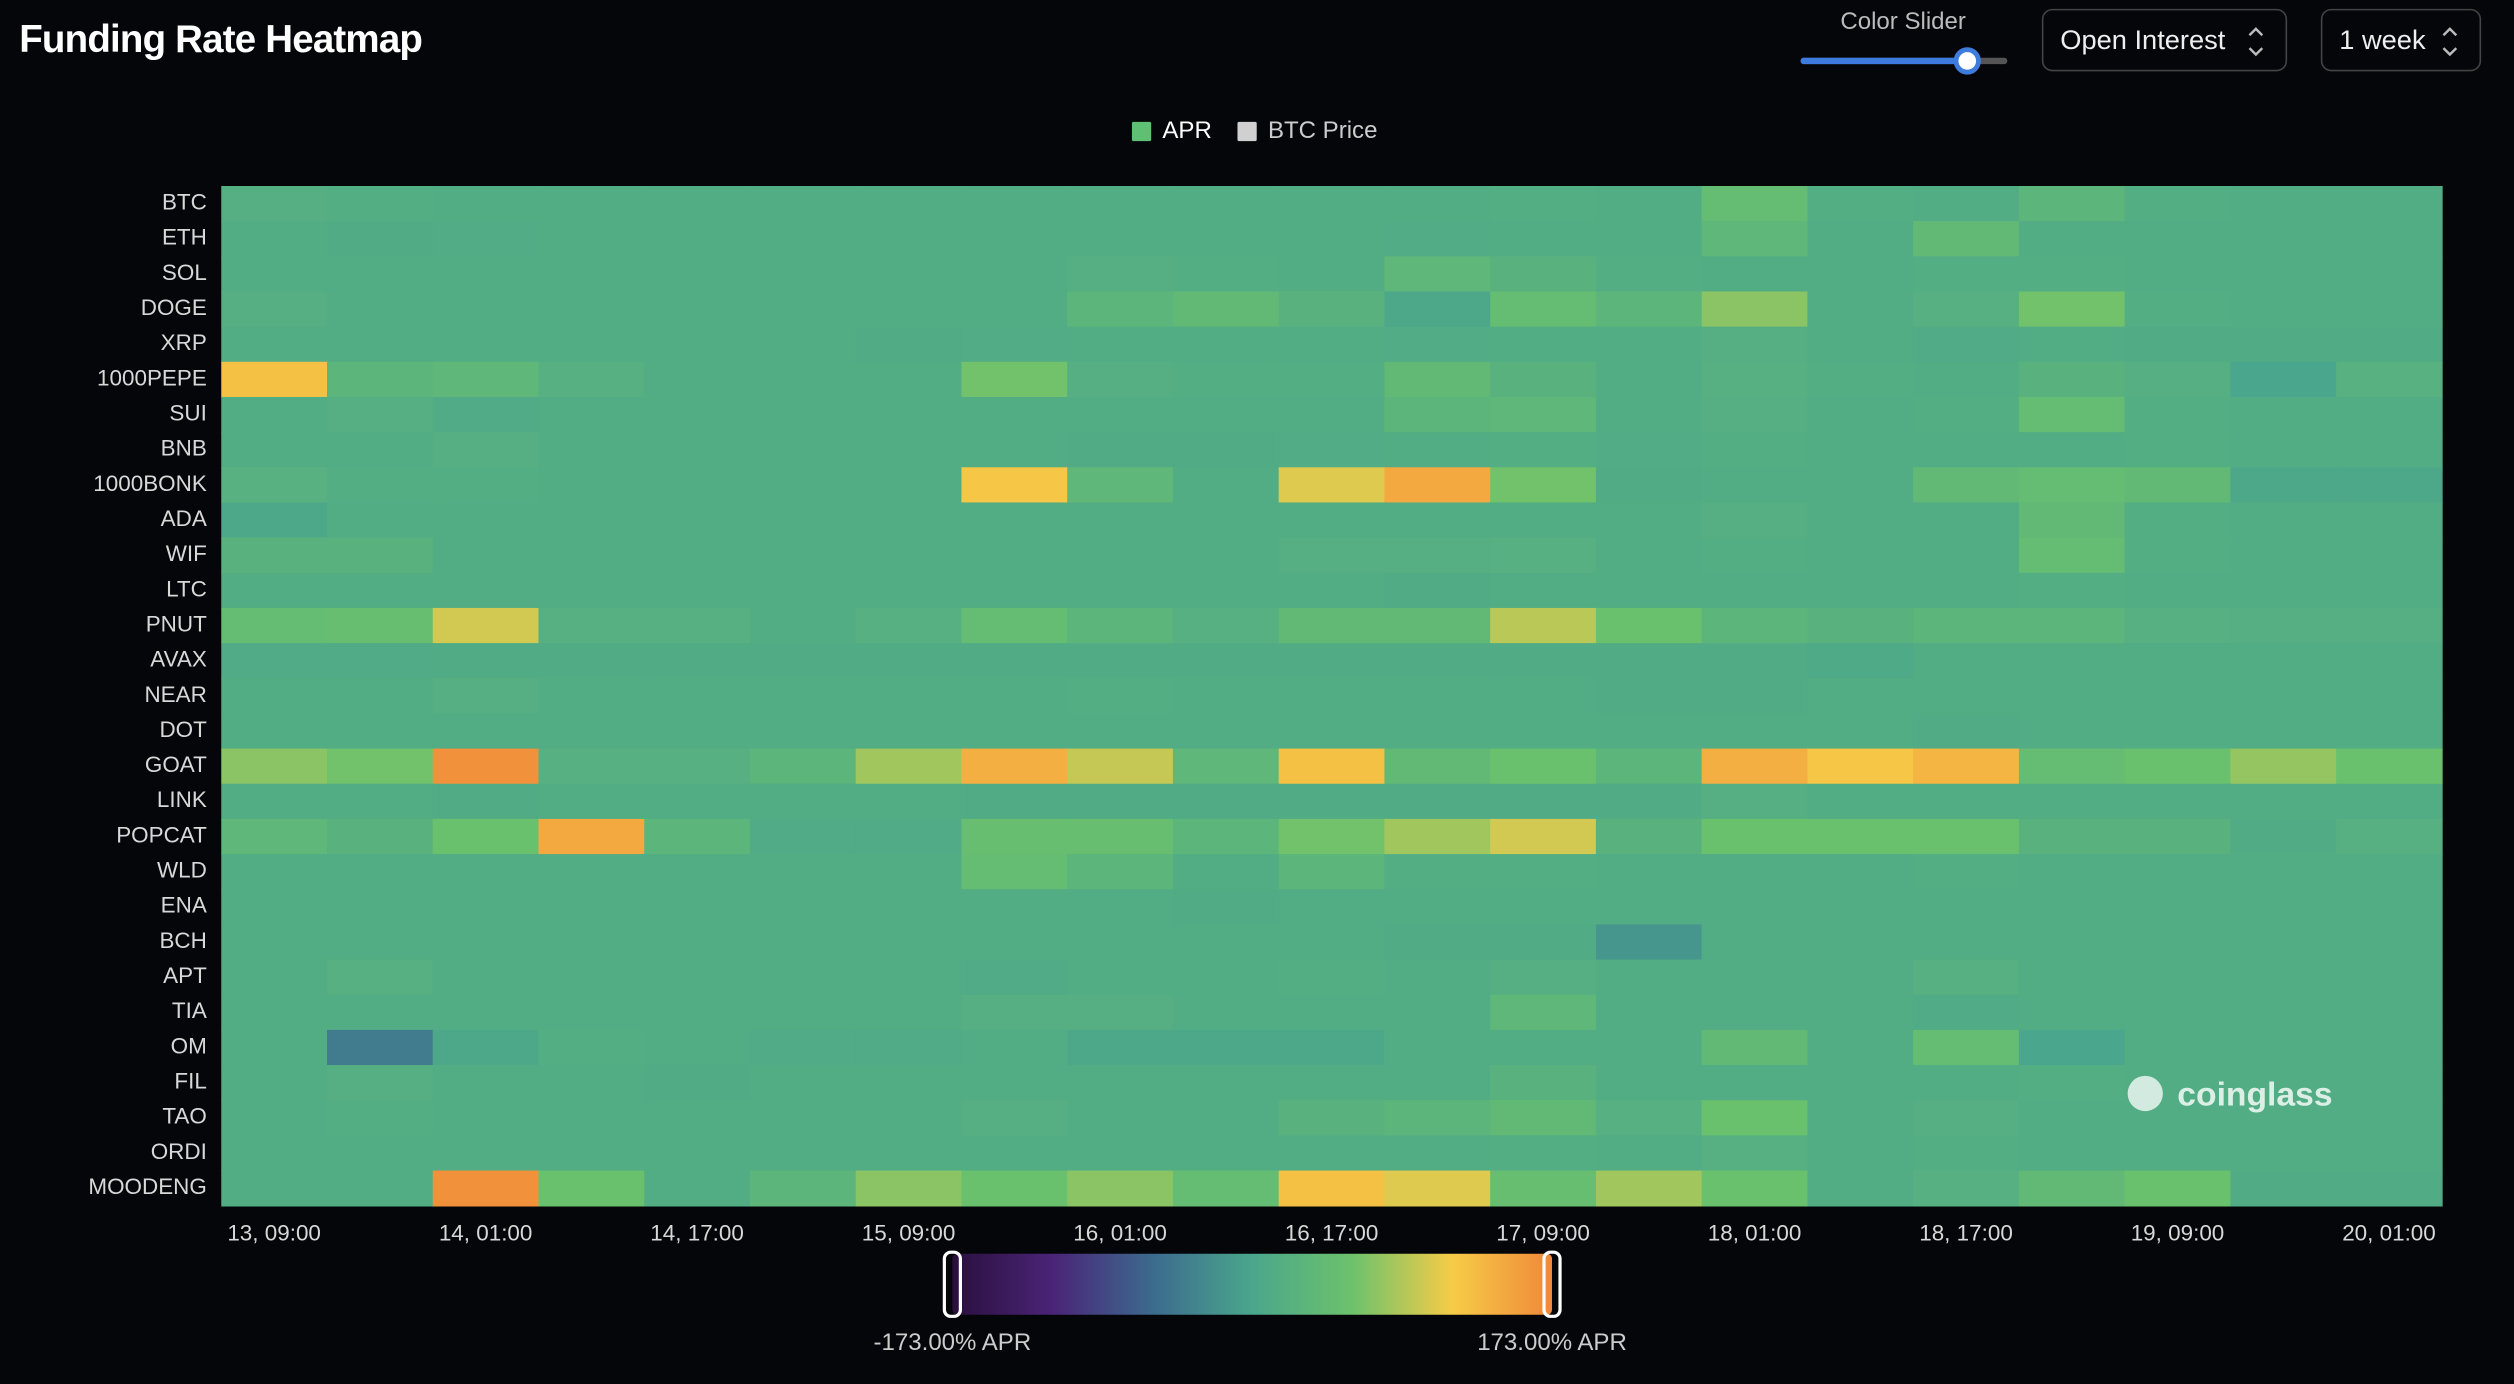  What do you see at coordinates (1904, 61) in the screenshot?
I see `color-slider` at bounding box center [1904, 61].